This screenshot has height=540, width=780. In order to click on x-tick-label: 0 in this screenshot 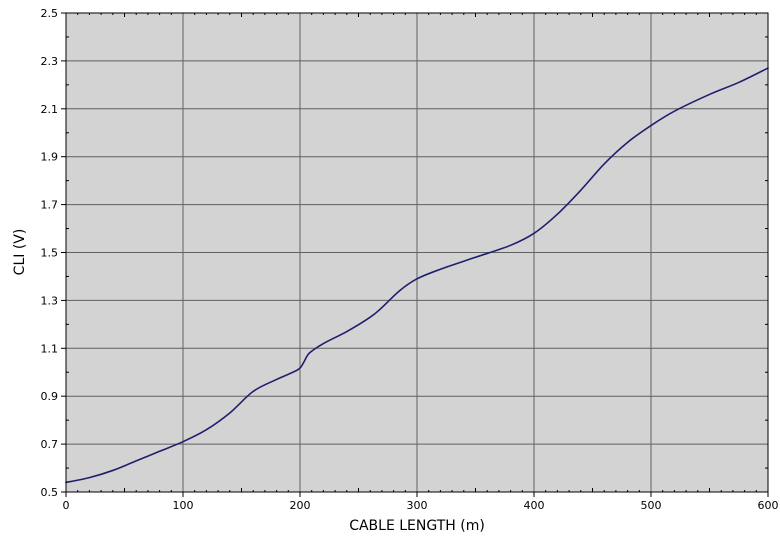, I will do `click(66, 505)`.